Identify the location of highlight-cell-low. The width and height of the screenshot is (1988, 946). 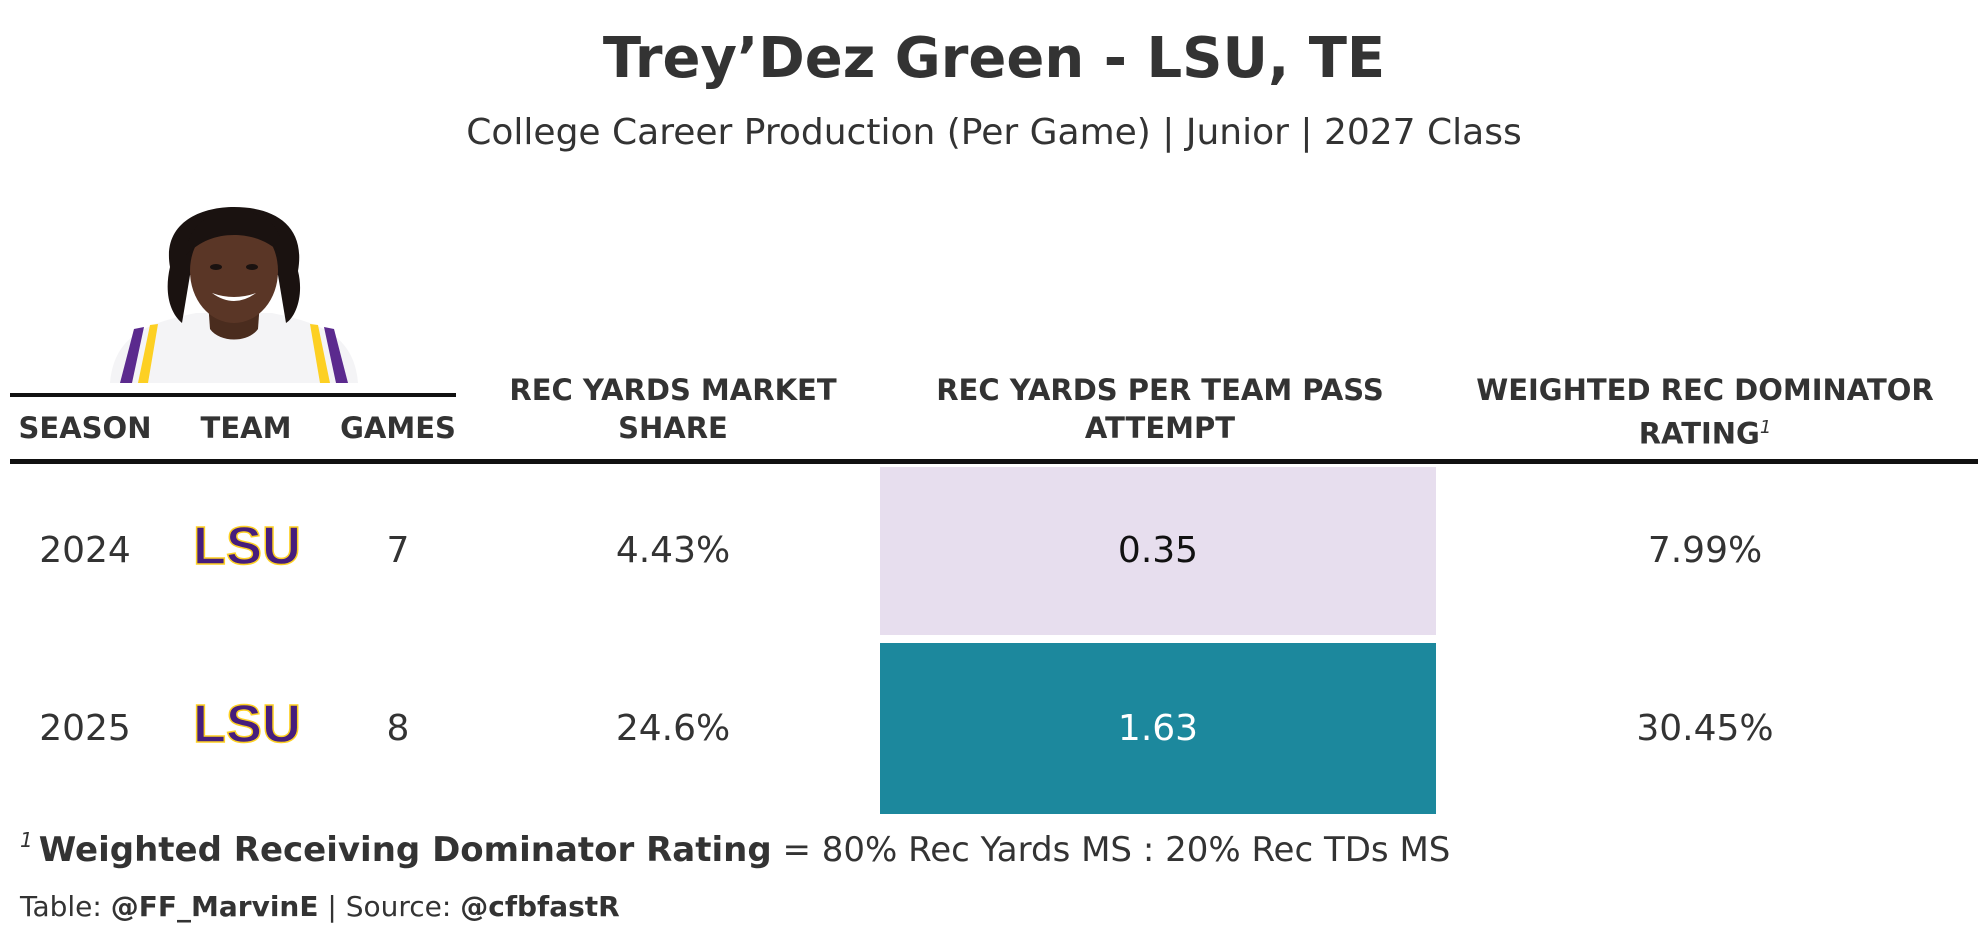
(1158, 551).